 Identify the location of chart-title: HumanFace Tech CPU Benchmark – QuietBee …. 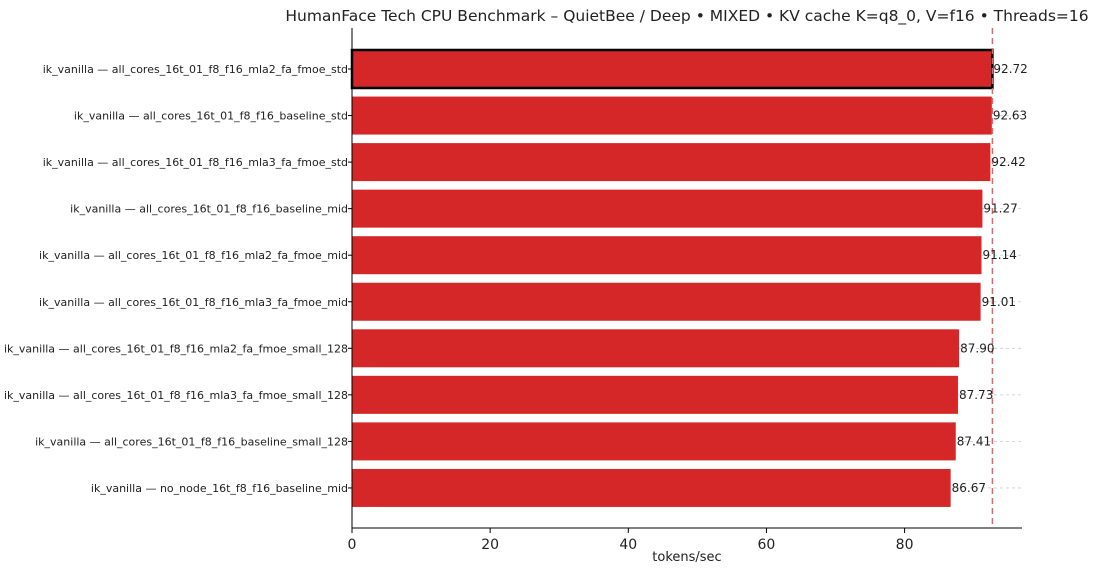
(686, 16).